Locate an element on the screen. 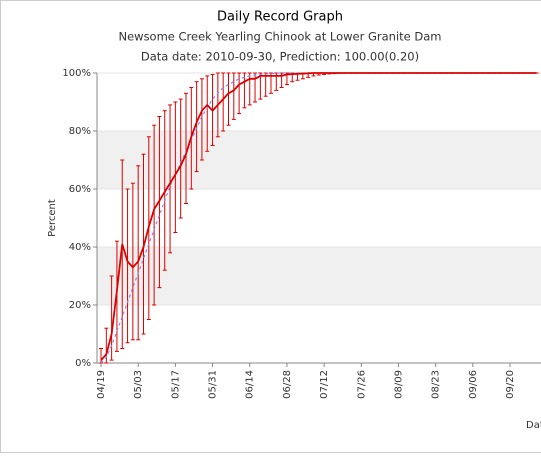  x-tick-label: 06/28 is located at coordinates (287, 384).